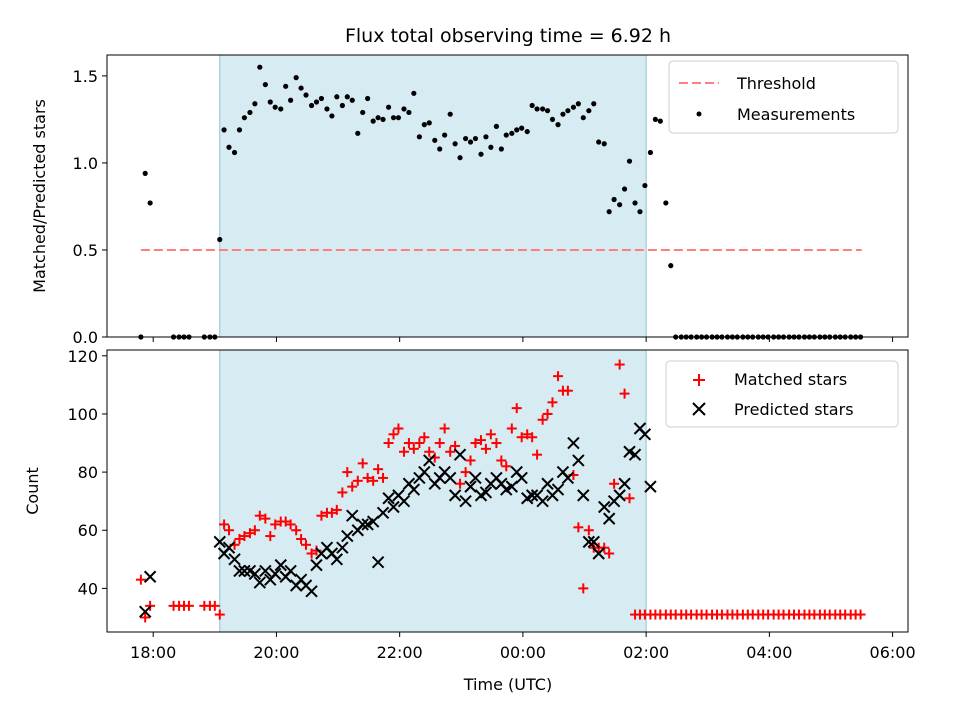 The width and height of the screenshot is (960, 720). Describe the element at coordinates (783, 97) in the screenshot. I see `ratio-legend: Threshold Measurements` at that location.